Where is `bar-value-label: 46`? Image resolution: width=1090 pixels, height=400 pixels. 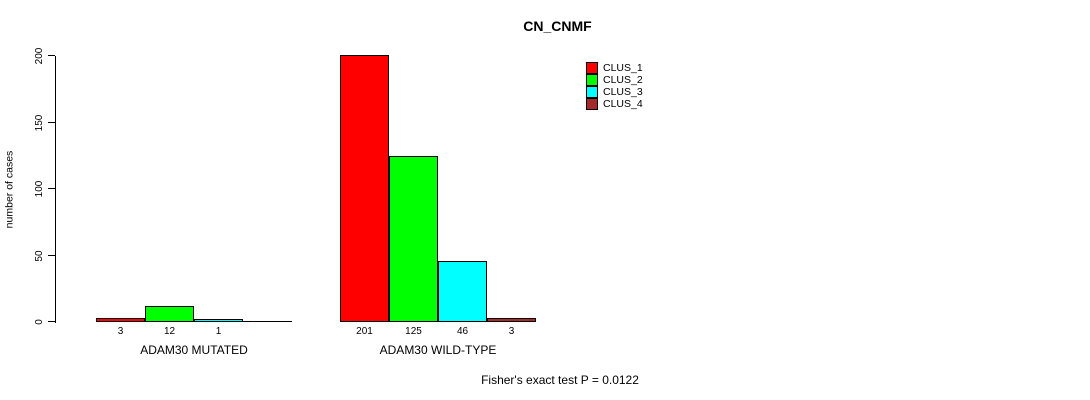 bar-value-label: 46 is located at coordinates (462, 331).